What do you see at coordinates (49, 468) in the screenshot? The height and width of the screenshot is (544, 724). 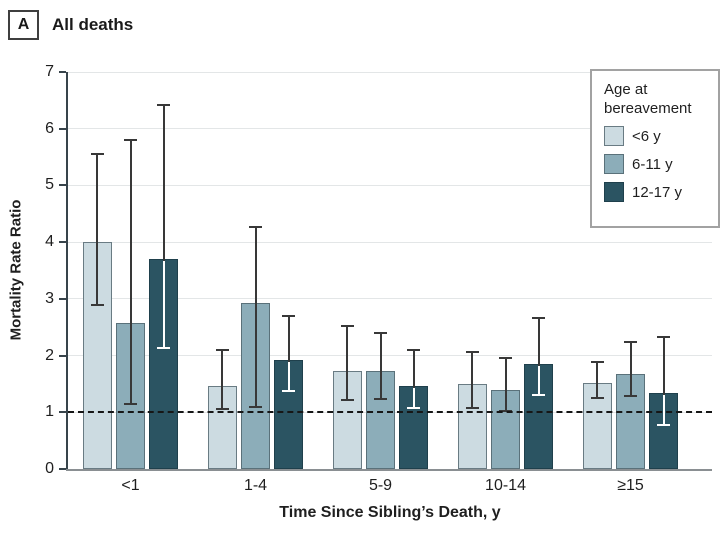 I see `y-tick-label-0: 0` at bounding box center [49, 468].